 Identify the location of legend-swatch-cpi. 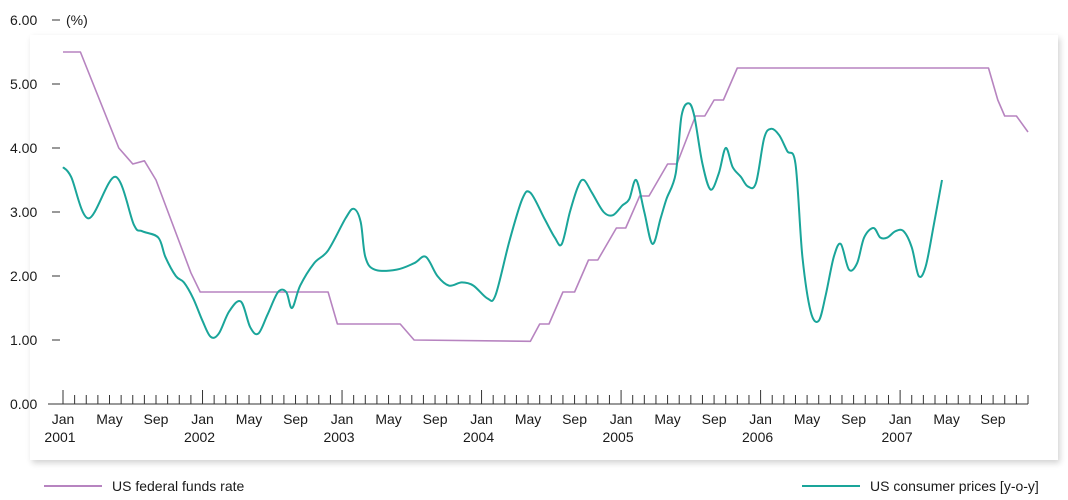
(831, 486).